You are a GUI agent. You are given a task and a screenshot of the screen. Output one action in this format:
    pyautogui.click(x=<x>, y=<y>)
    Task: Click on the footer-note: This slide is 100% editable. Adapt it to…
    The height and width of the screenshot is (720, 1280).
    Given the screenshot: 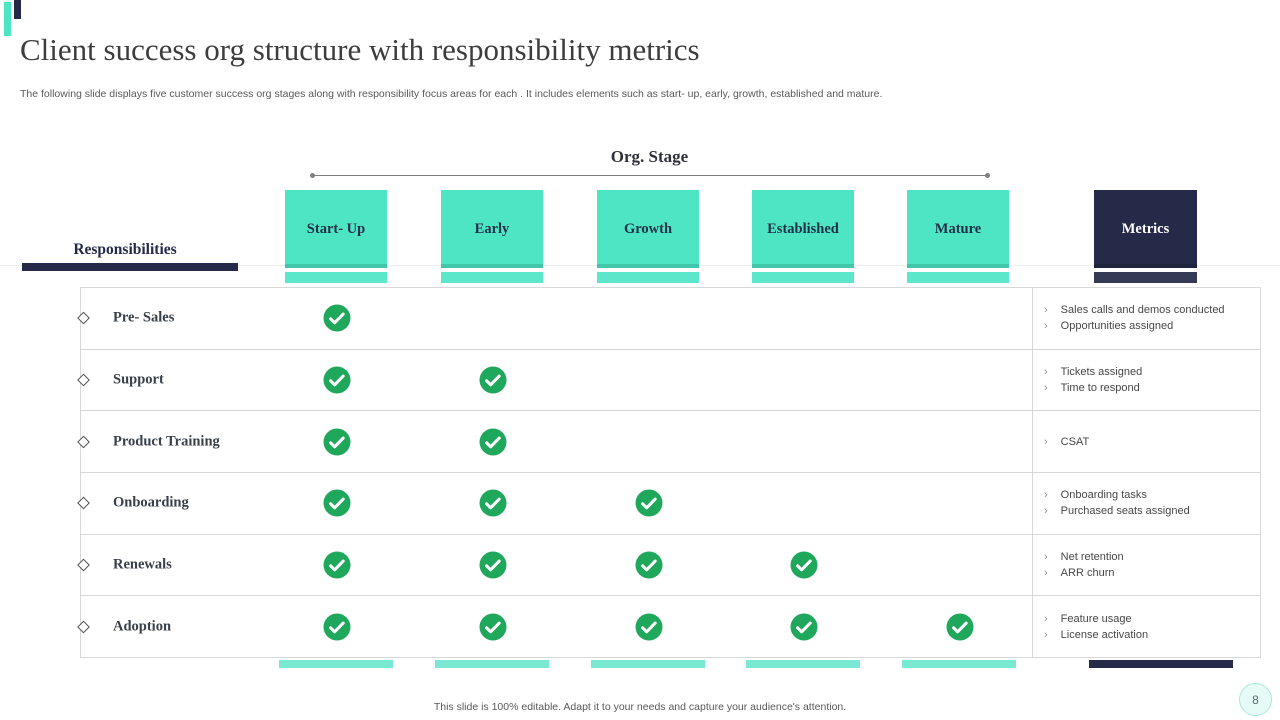 What is the action you would take?
    pyautogui.click(x=640, y=707)
    